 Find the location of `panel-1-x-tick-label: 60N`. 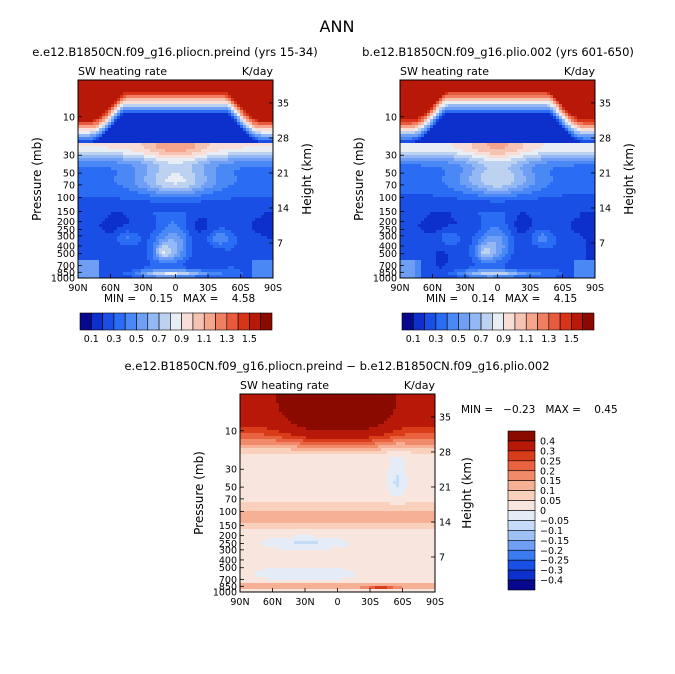

panel-1-x-tick-label: 60N is located at coordinates (110, 288).